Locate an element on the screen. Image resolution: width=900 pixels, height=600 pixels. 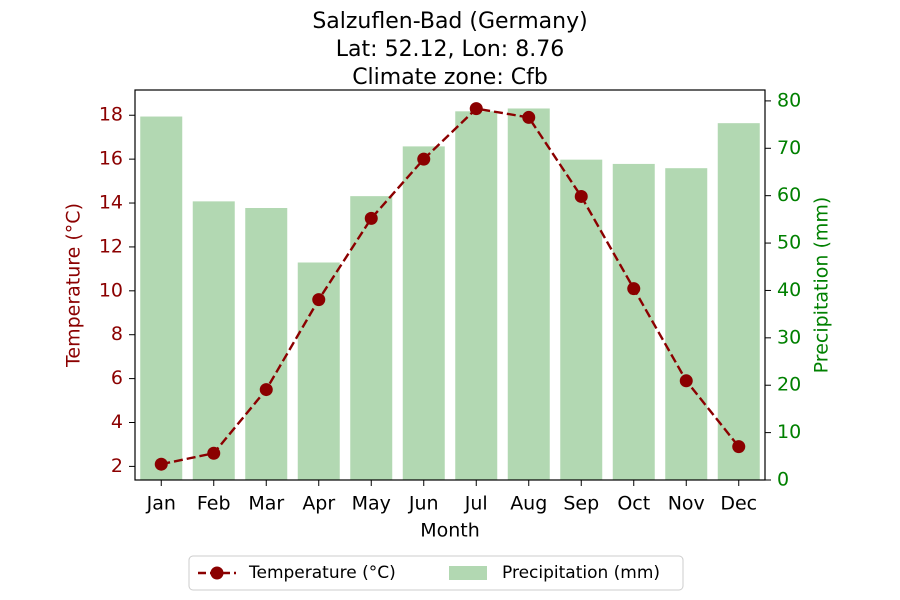
legend: Temperature (°C) Precipitation (mm) is located at coordinates (436, 573).